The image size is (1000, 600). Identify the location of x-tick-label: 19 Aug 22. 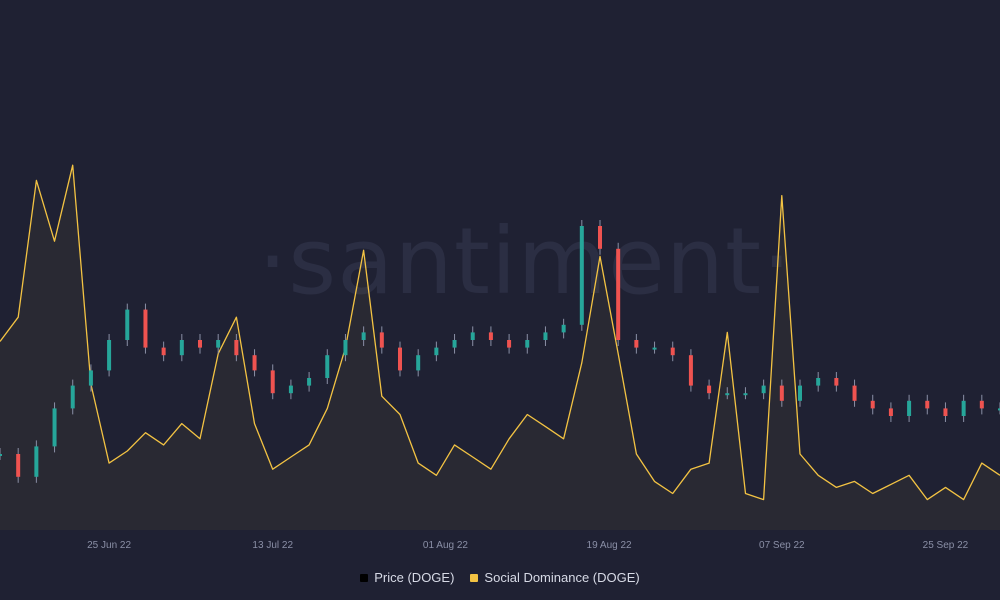
(609, 545).